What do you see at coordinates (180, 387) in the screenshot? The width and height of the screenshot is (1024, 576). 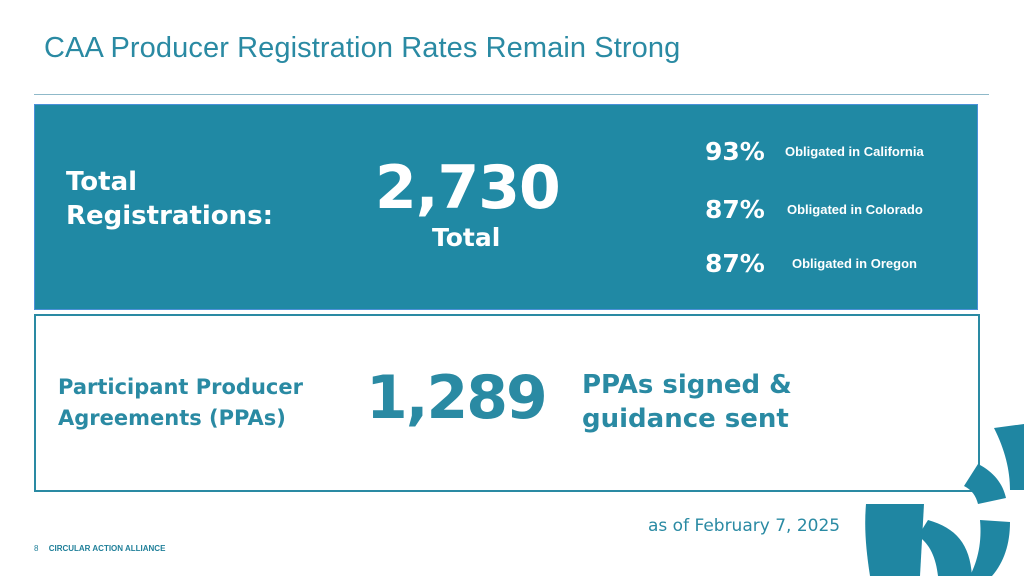 I see `ppa-label-line1: Participant Producer` at bounding box center [180, 387].